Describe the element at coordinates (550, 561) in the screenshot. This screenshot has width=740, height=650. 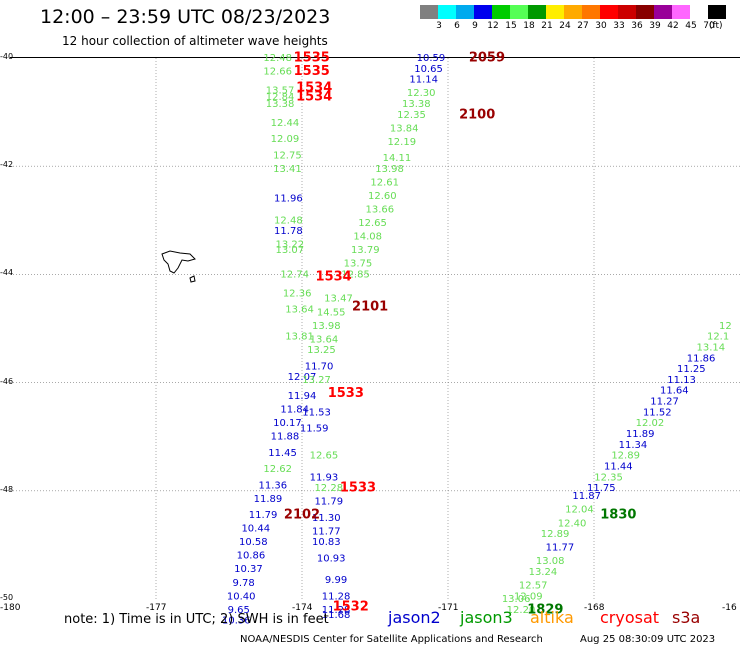
I see `wave-height-label: 13.08` at that location.